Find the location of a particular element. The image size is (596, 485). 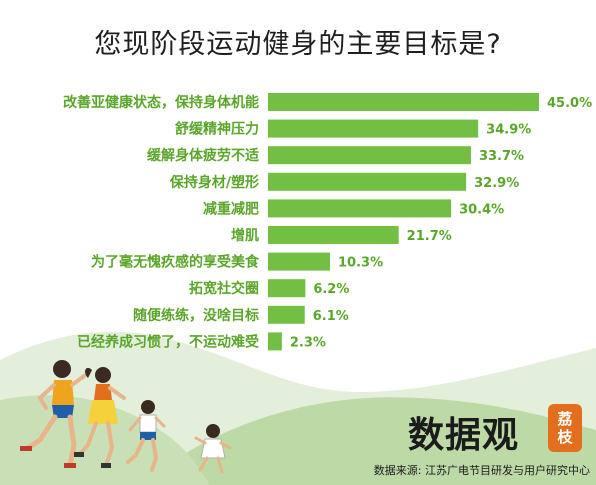

seal-char-2: 枝 is located at coordinates (565, 437).